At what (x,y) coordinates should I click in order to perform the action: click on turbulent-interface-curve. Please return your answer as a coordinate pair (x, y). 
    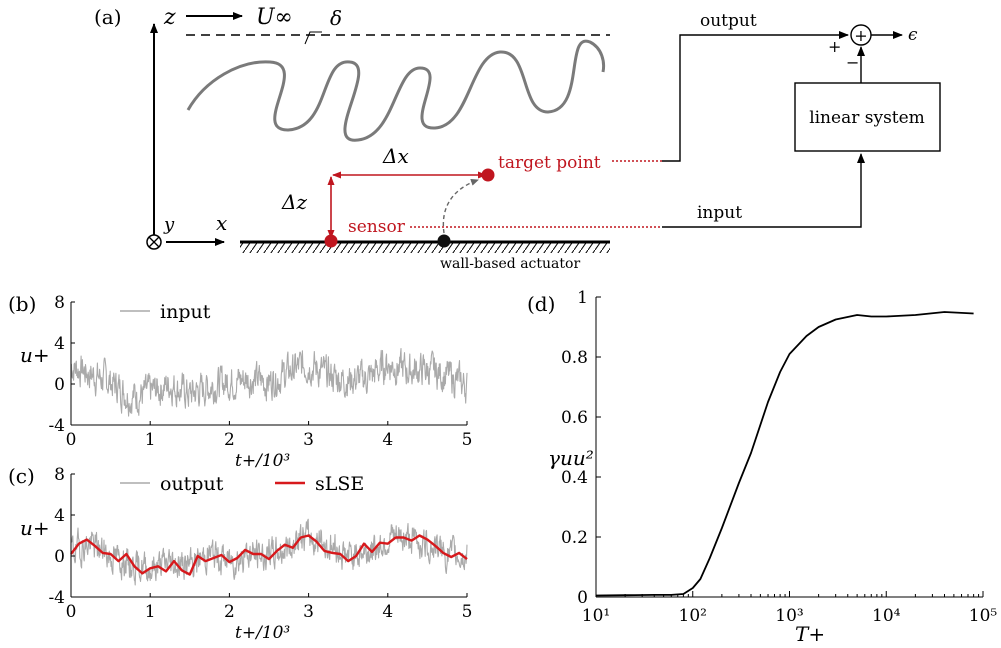
    Looking at the image, I should click on (396, 90).